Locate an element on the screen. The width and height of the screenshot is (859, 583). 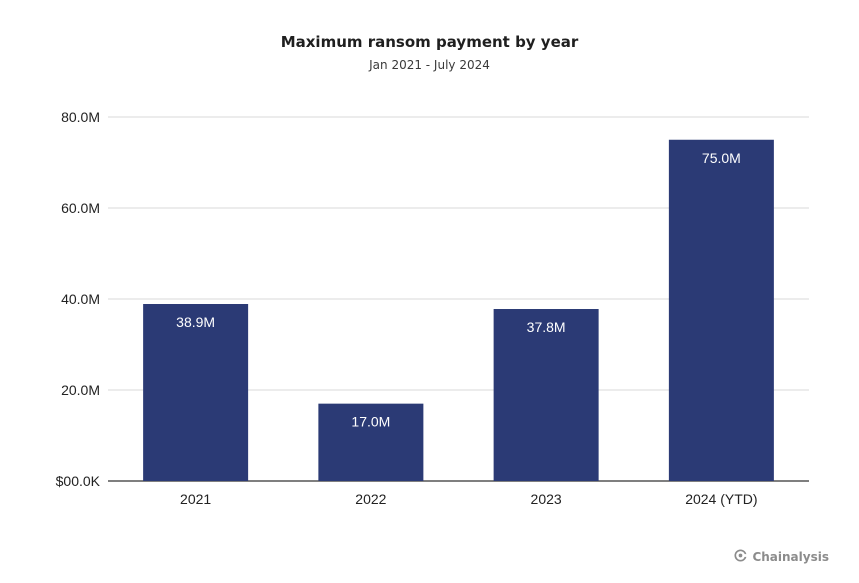
brand-watermark: Chainalysis is located at coordinates (781, 557).